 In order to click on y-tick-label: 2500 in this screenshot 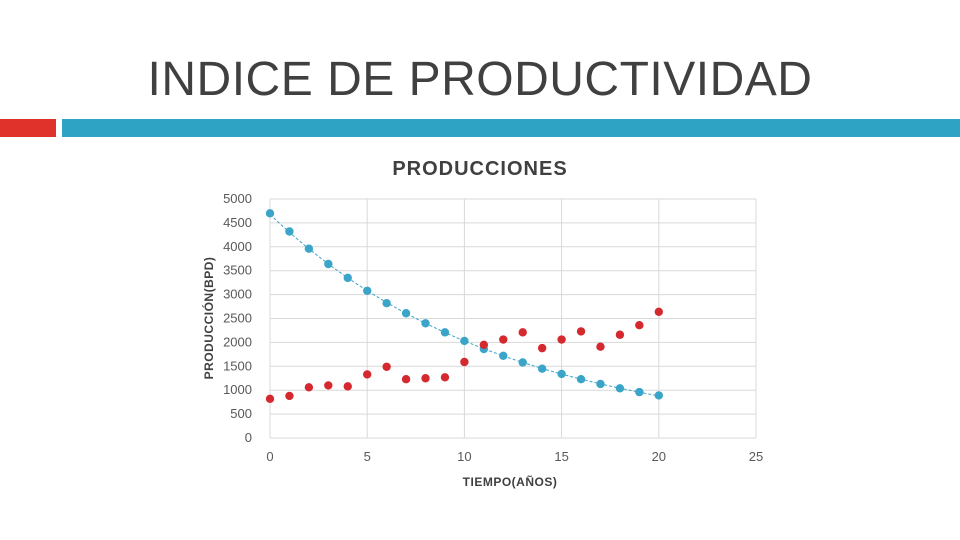, I will do `click(237, 318)`.